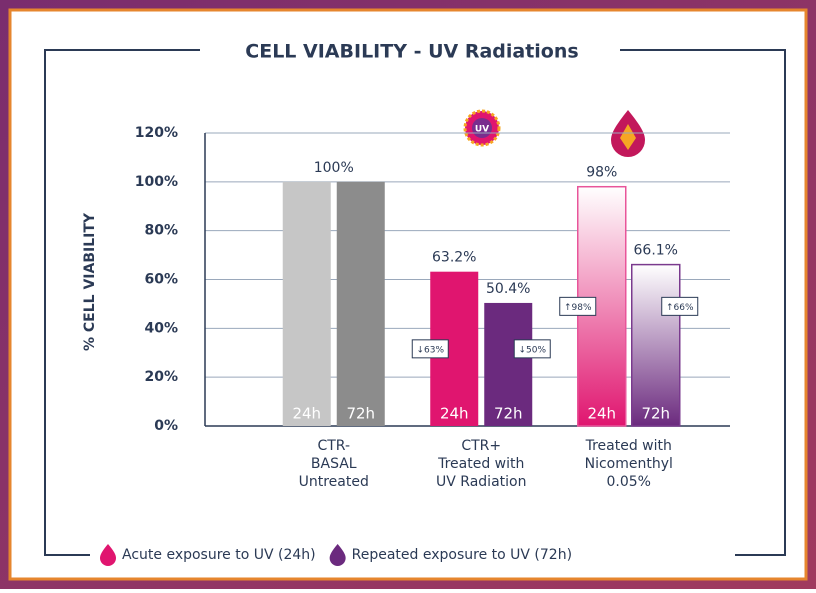  I want to click on y-tick-label: 100%, so click(156, 182).